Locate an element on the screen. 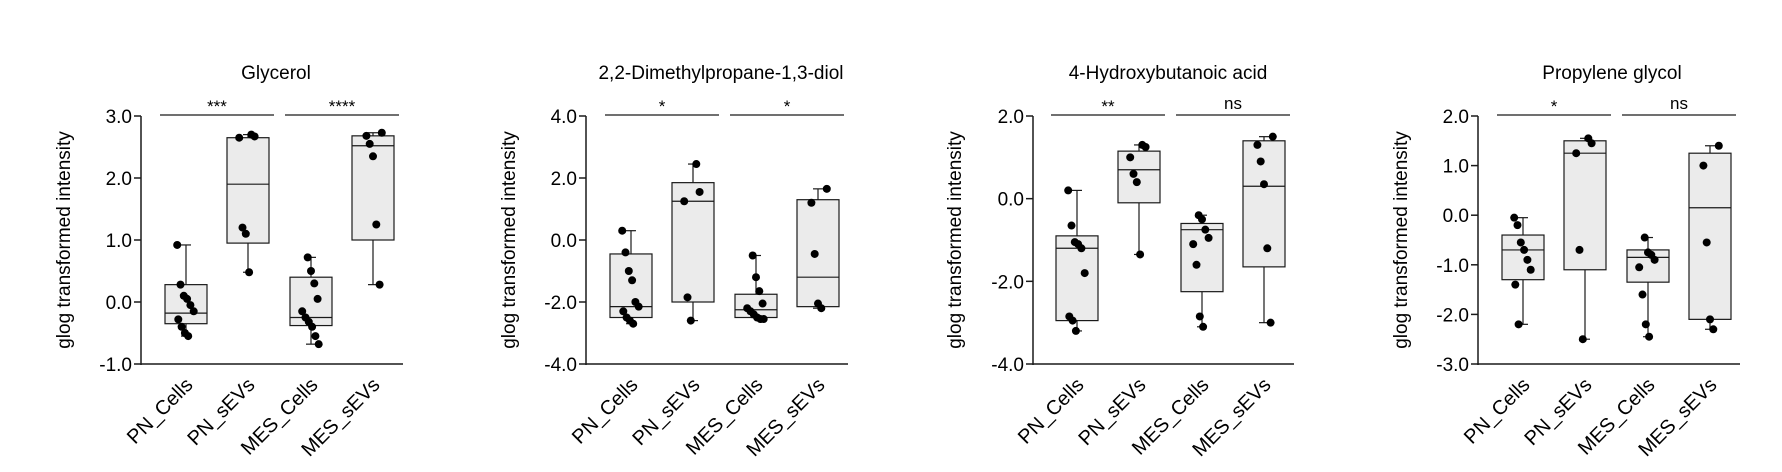 This screenshot has height=472, width=1782. y-tick-label: 3.0 is located at coordinates (119, 117).